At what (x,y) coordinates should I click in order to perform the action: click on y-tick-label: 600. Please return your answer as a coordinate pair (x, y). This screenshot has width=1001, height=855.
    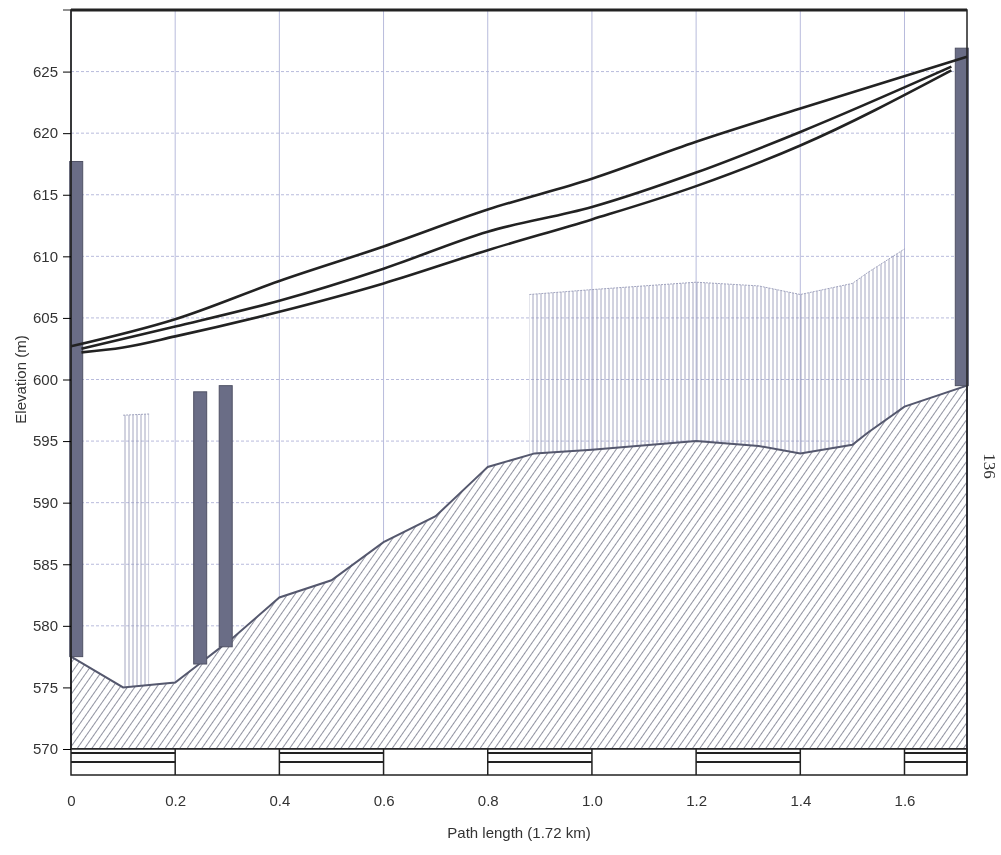
    Looking at the image, I should click on (45, 379).